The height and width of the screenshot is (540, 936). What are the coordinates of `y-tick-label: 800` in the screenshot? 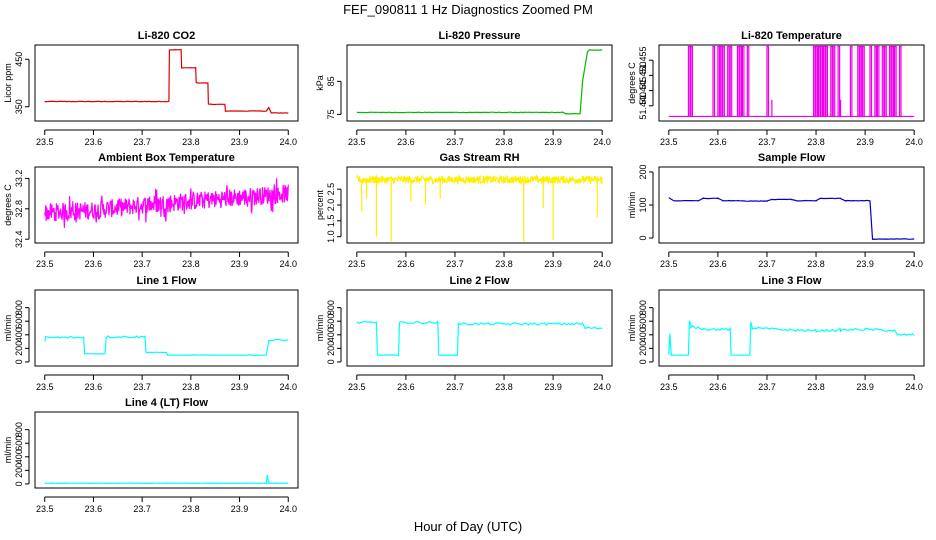 It's located at (19, 307).